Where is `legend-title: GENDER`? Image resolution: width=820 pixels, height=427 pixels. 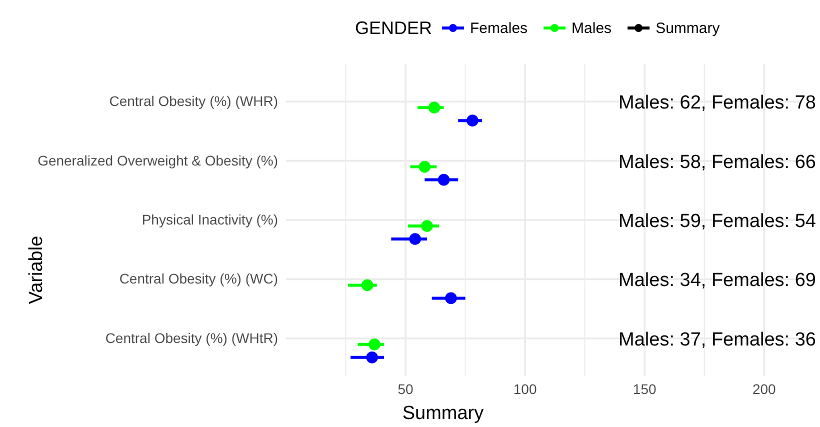 legend-title: GENDER is located at coordinates (393, 28).